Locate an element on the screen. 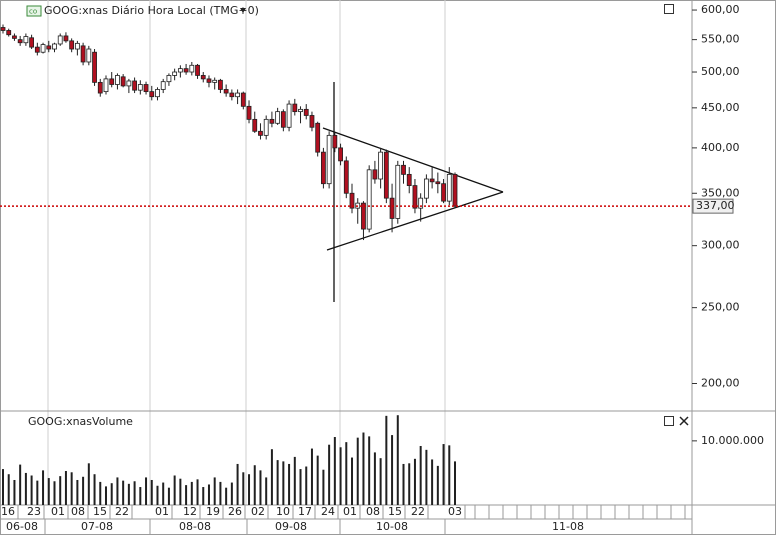 This screenshot has height=535, width=776. last-price-label: 337,00 is located at coordinates (715, 205).